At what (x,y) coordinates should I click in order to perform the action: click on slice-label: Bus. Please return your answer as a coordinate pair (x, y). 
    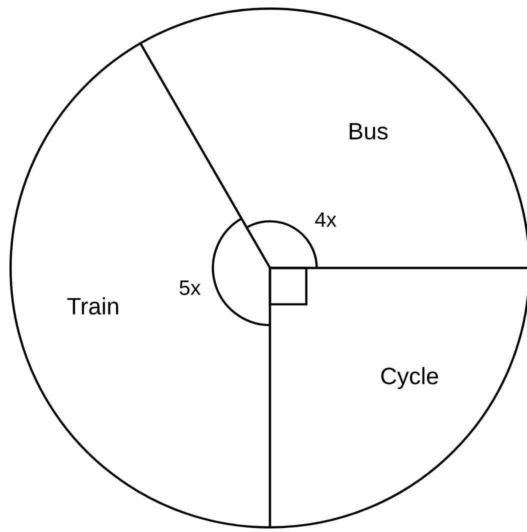
    Looking at the image, I should click on (369, 131).